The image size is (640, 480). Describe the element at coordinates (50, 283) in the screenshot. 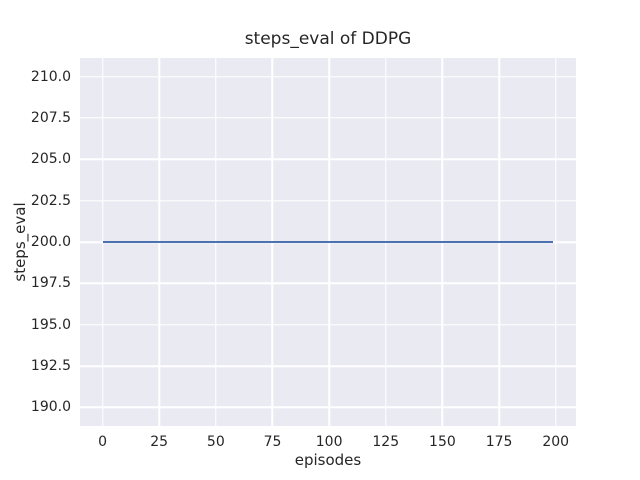

I see `y-tick-label: 197.5` at that location.